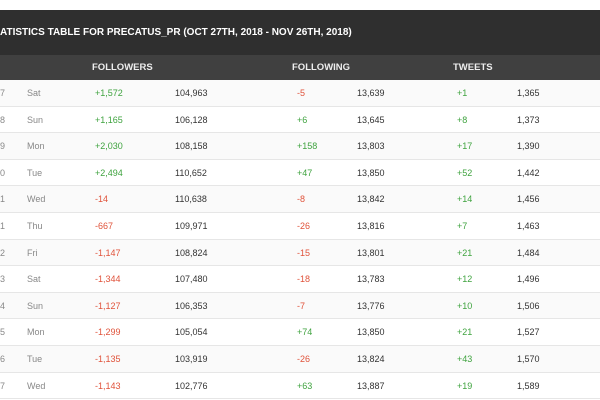  Describe the element at coordinates (305, 332) in the screenshot. I see `following-change: +74` at that location.